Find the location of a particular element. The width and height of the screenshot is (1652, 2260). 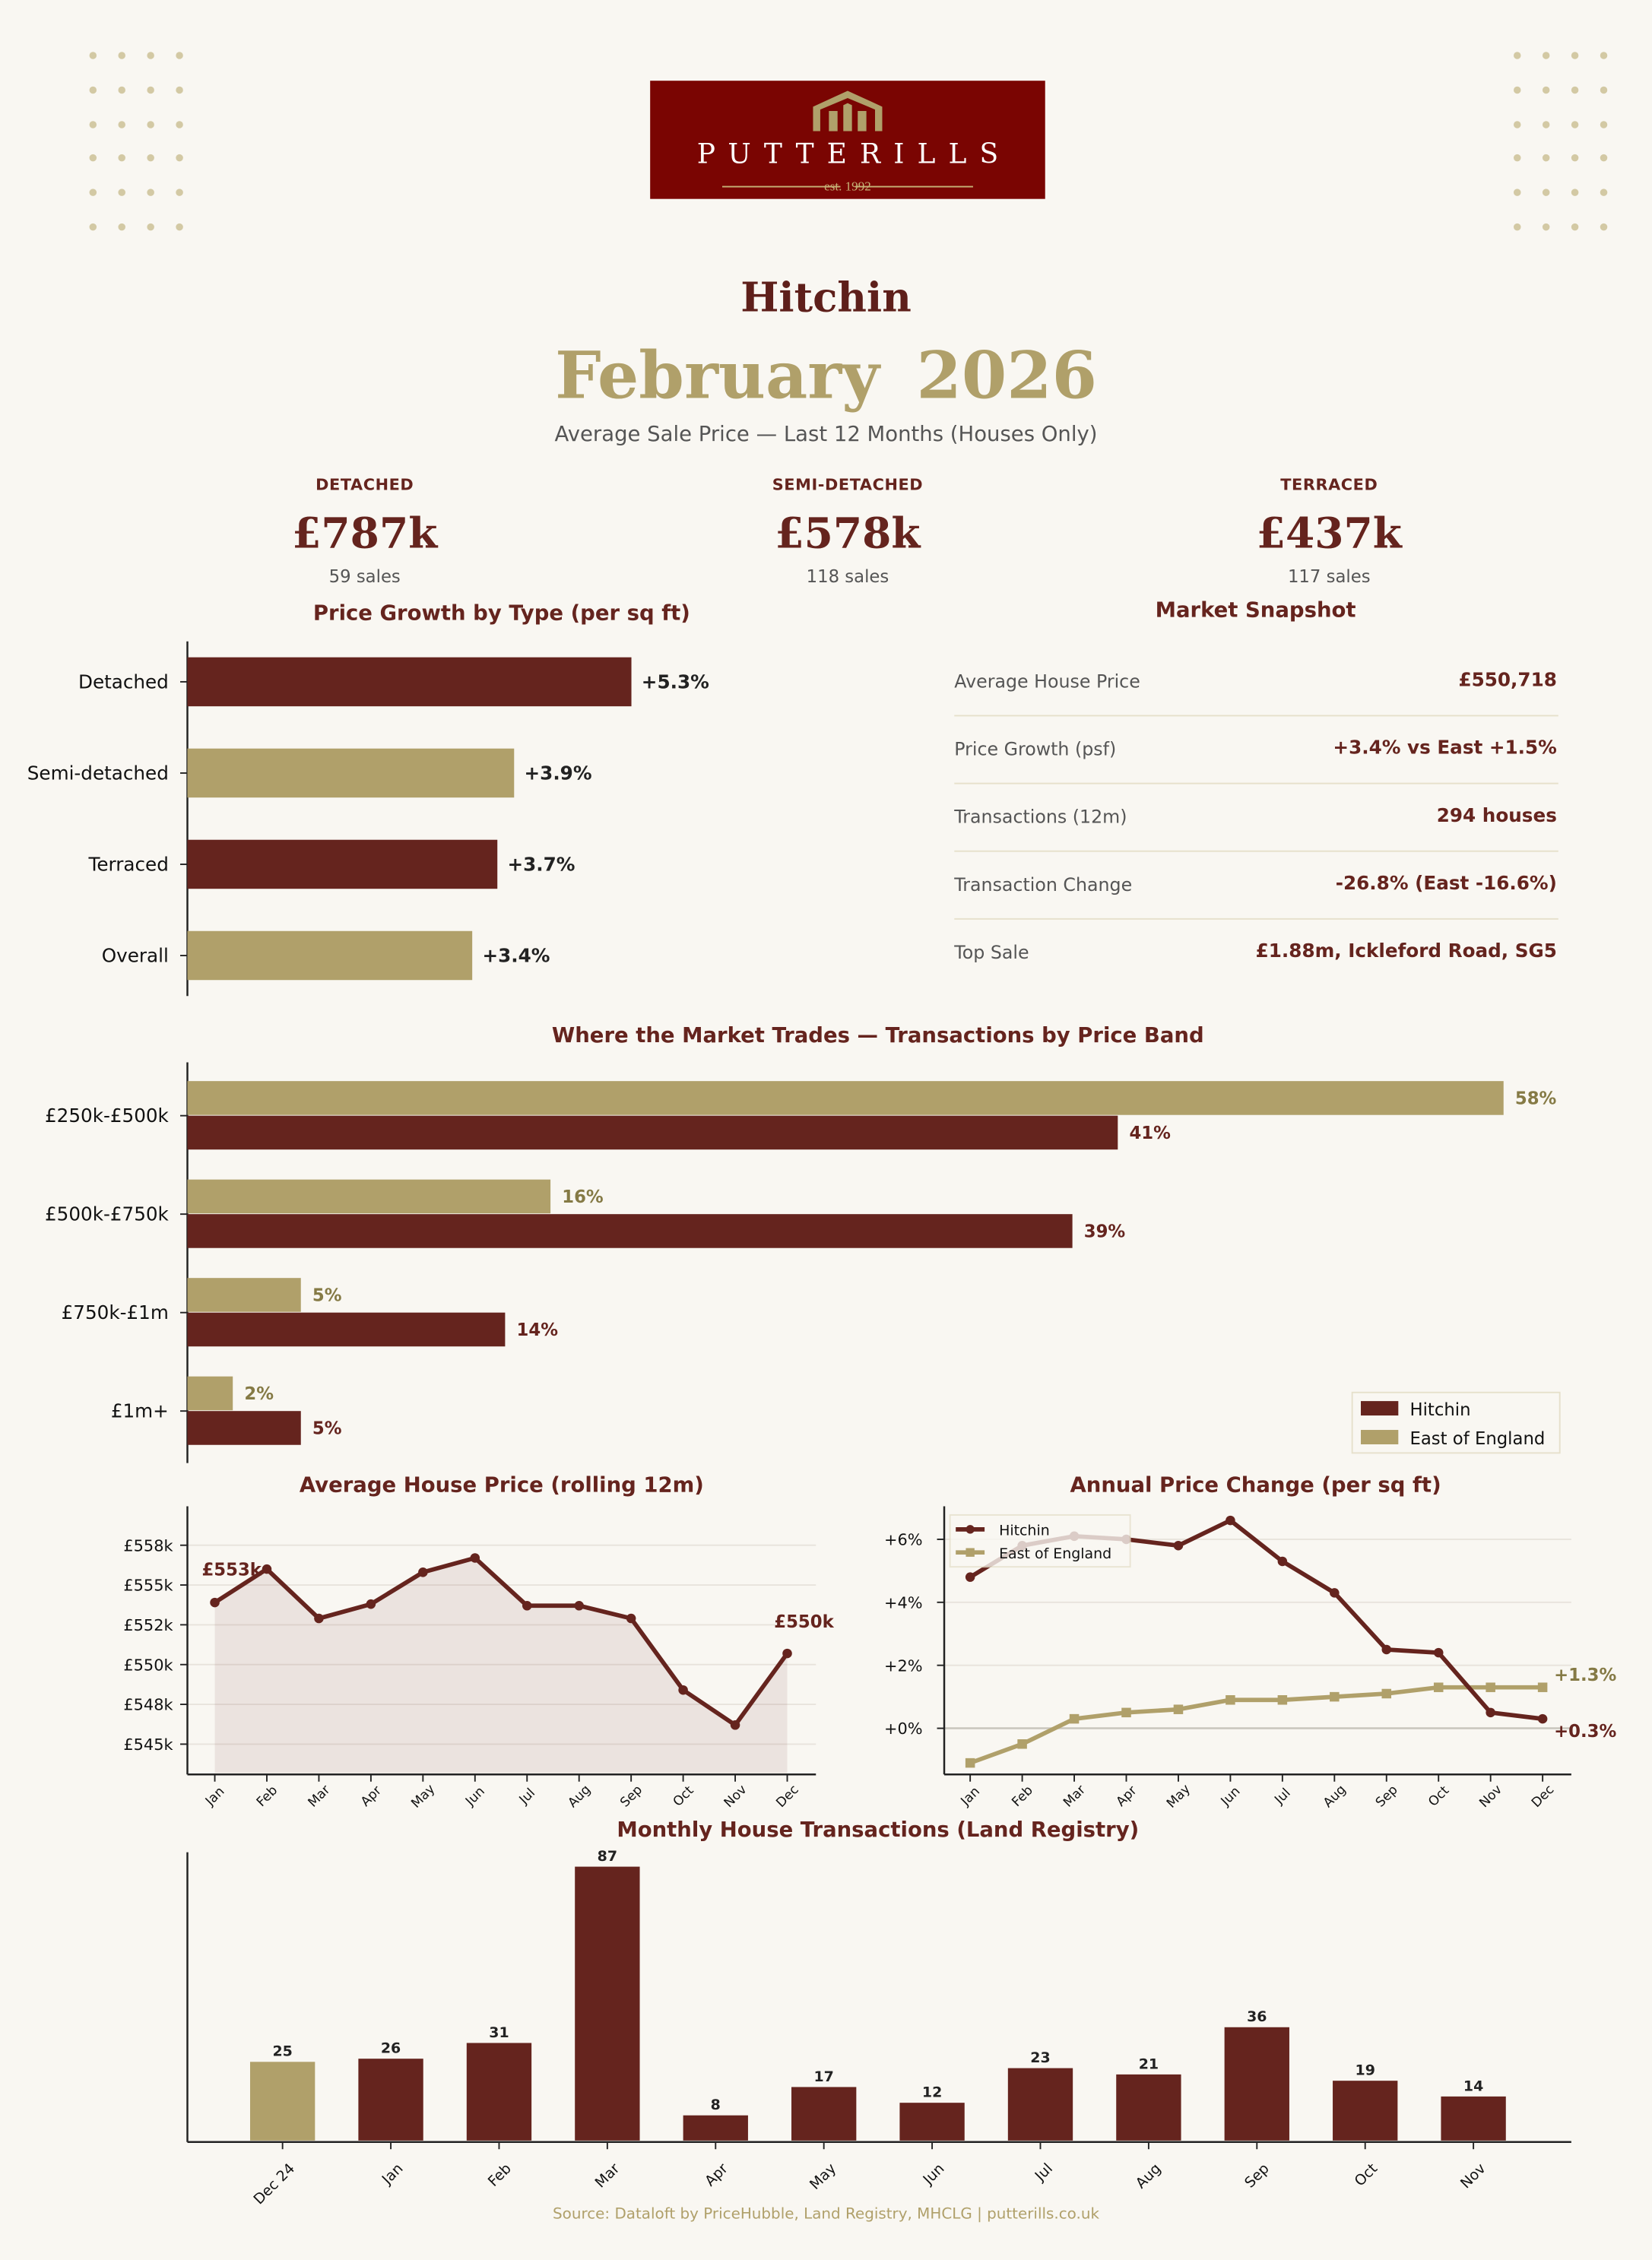

snapshot-value: £550,718 is located at coordinates (1507, 681).